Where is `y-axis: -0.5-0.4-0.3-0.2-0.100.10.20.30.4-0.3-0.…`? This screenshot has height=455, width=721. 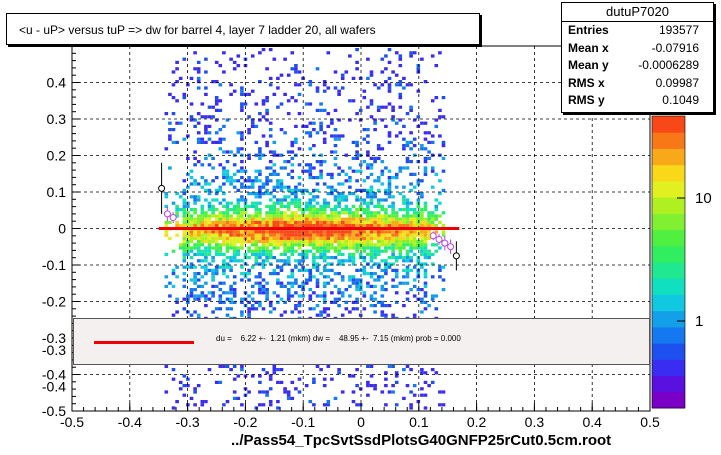 y-axis: -0.5-0.4-0.3-0.2-0.100.10.20.30.4-0.3-0.… is located at coordinates (61, 232).